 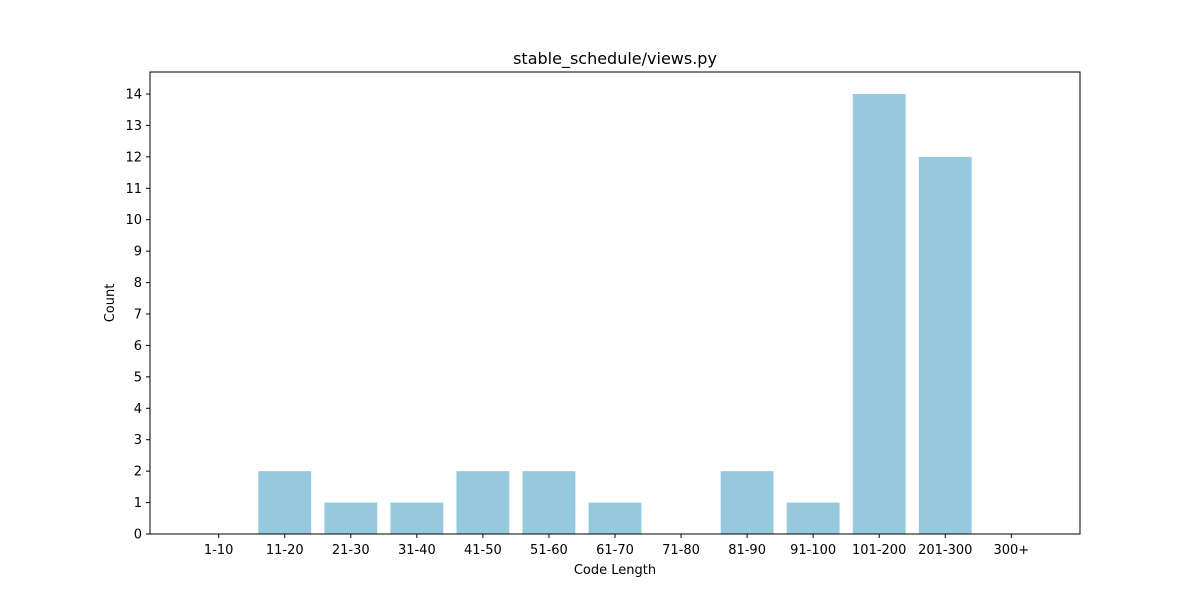 What do you see at coordinates (285, 550) in the screenshot?
I see `x-tick-label: 11-20` at bounding box center [285, 550].